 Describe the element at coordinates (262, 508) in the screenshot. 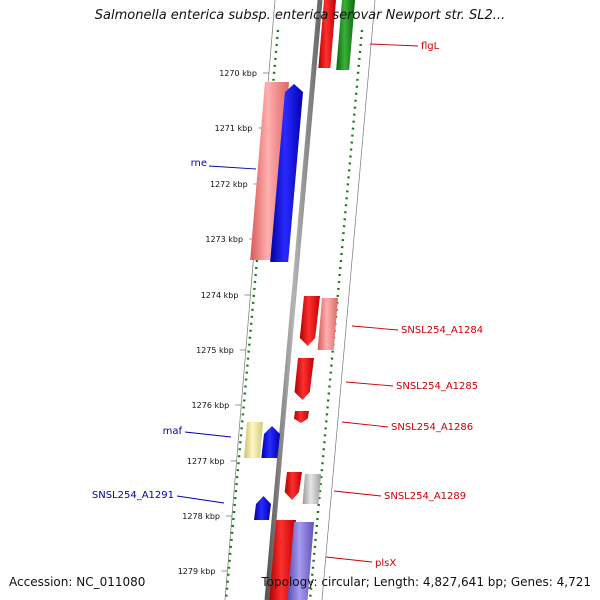

I see `snsl254-a1291-gene-bar` at that location.